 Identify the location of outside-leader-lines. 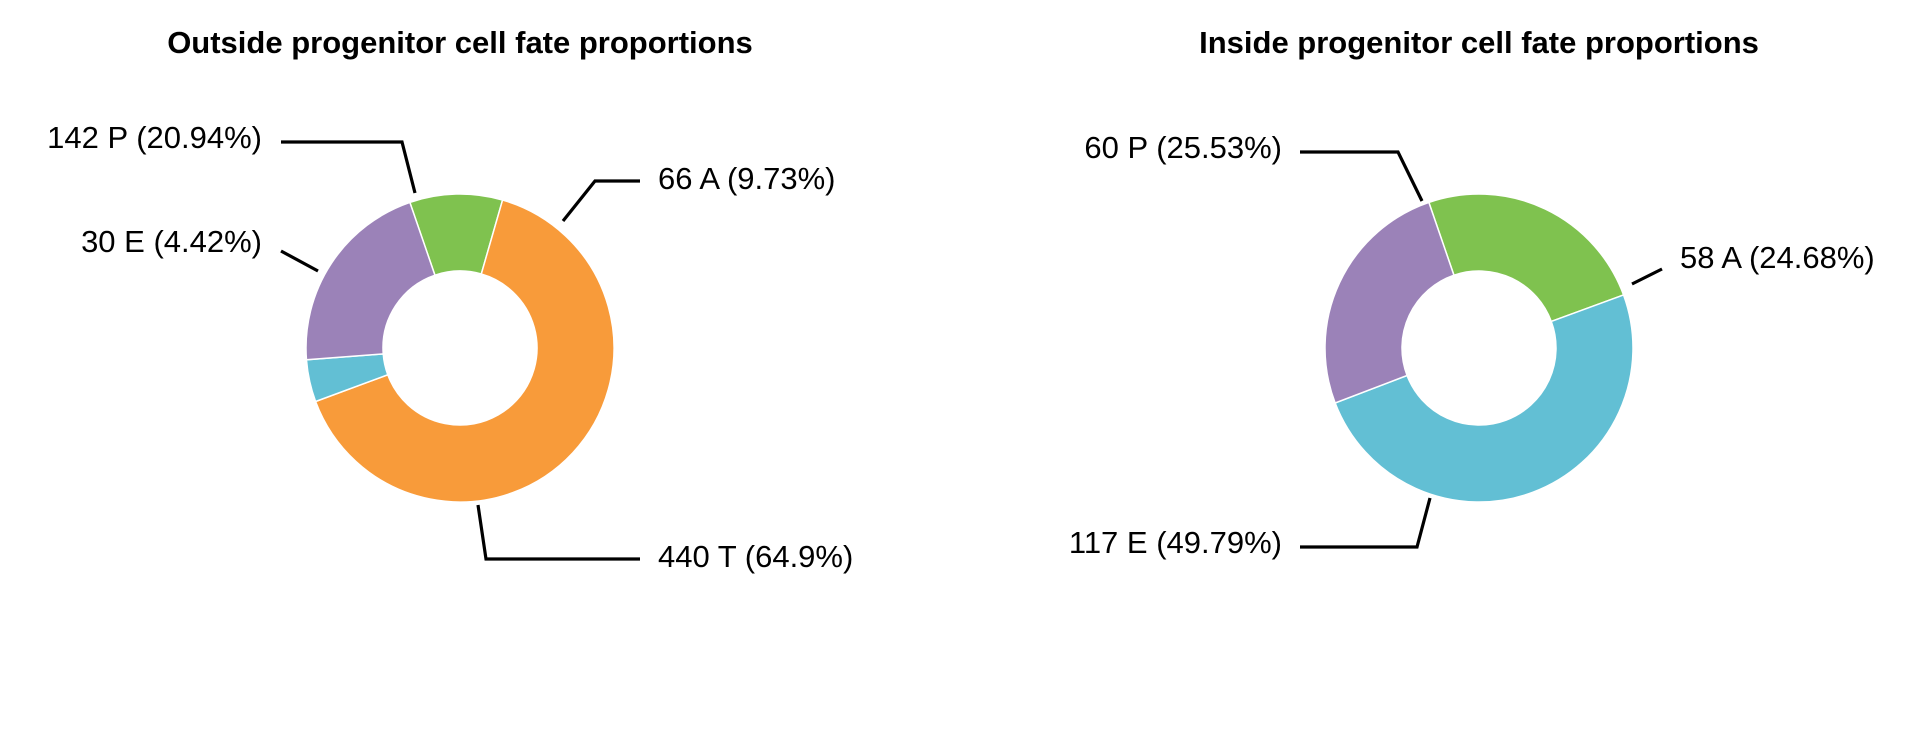
(460, 350).